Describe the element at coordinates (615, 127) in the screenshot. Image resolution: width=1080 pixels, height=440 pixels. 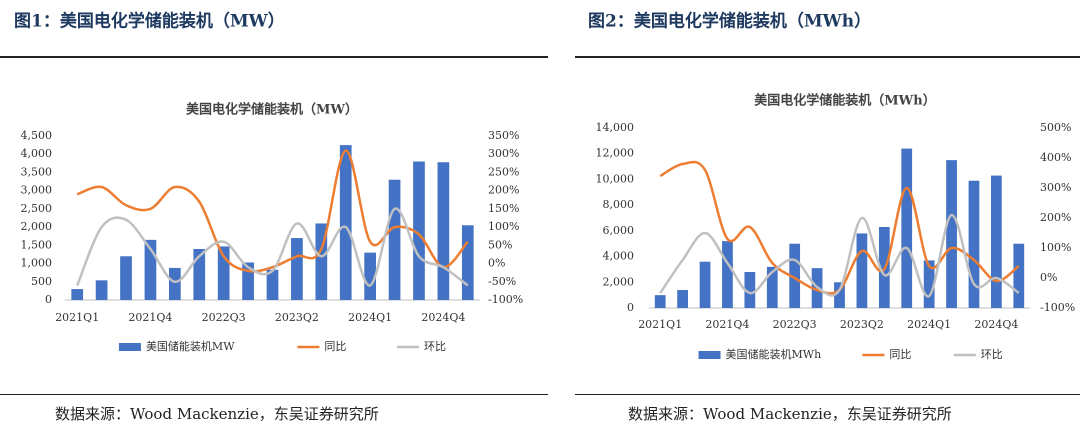
I see `y-tick-label: 14,000` at that location.